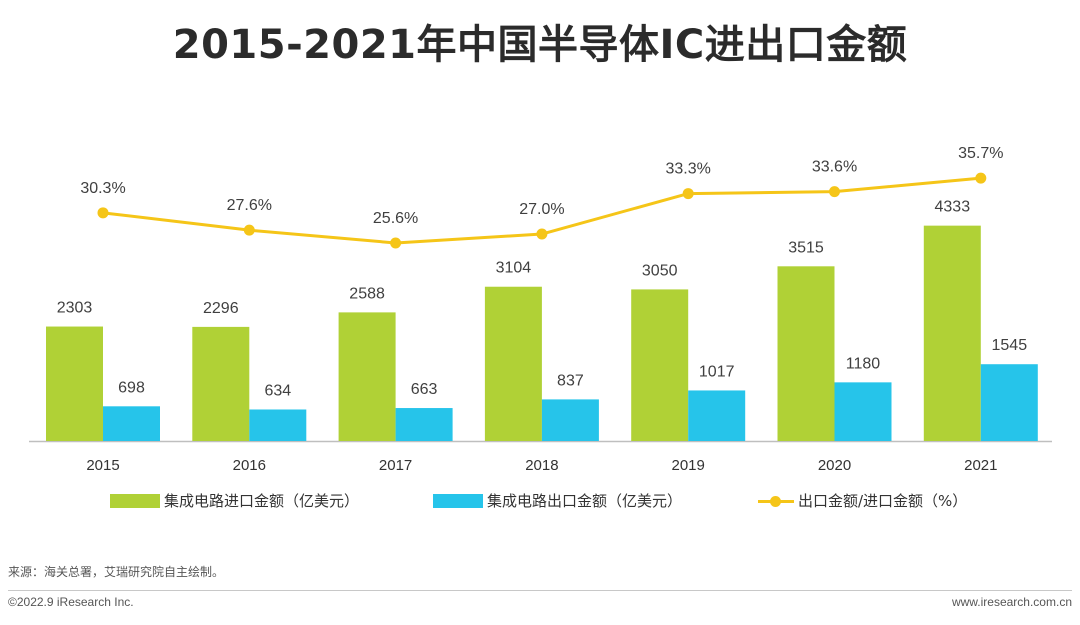 Image resolution: width=1080 pixels, height=625 pixels. Describe the element at coordinates (277, 390) in the screenshot. I see `data-label-export: 634` at that location.